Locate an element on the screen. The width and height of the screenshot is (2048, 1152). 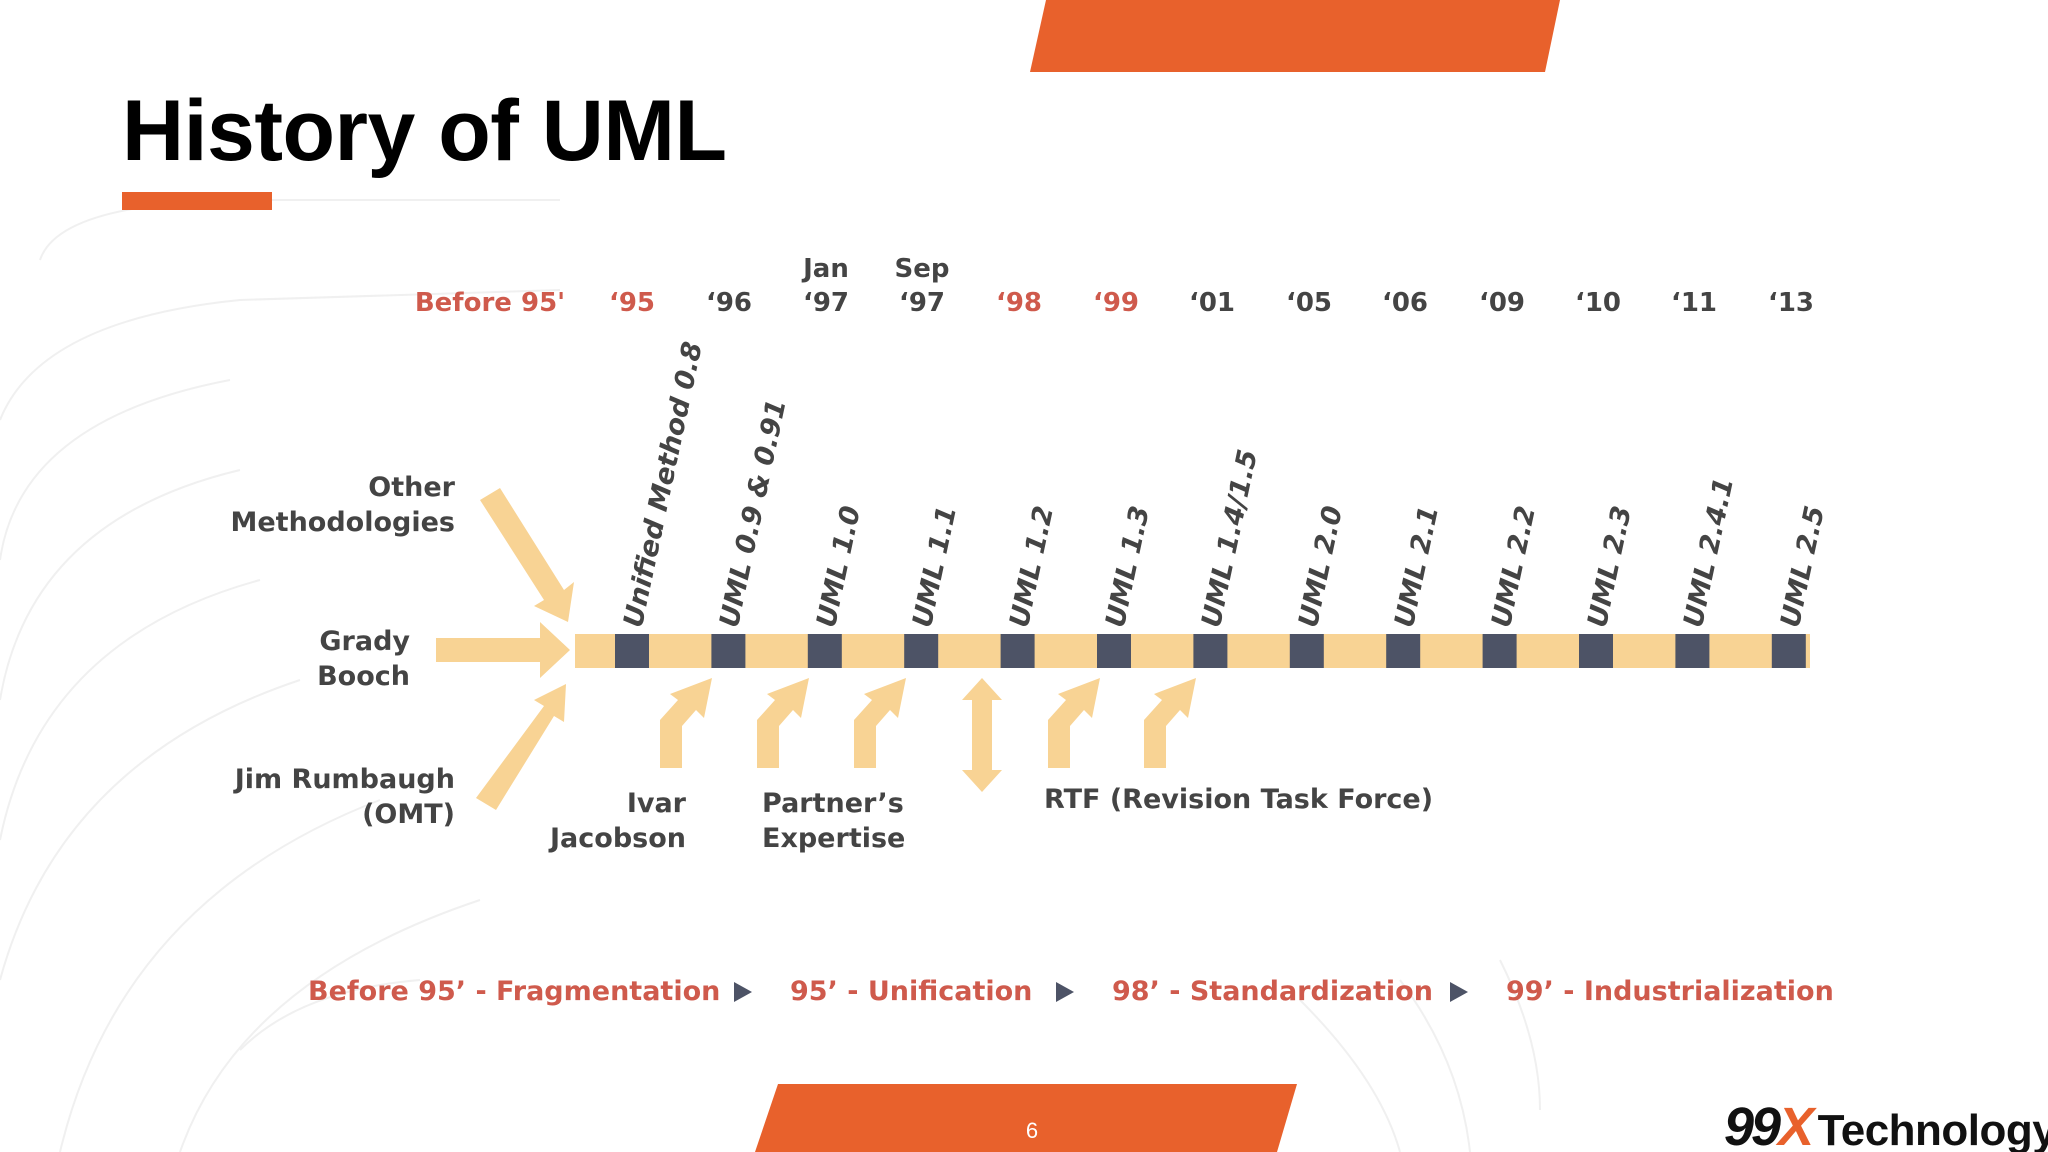
year-label: ‘95 is located at coordinates (632, 286).